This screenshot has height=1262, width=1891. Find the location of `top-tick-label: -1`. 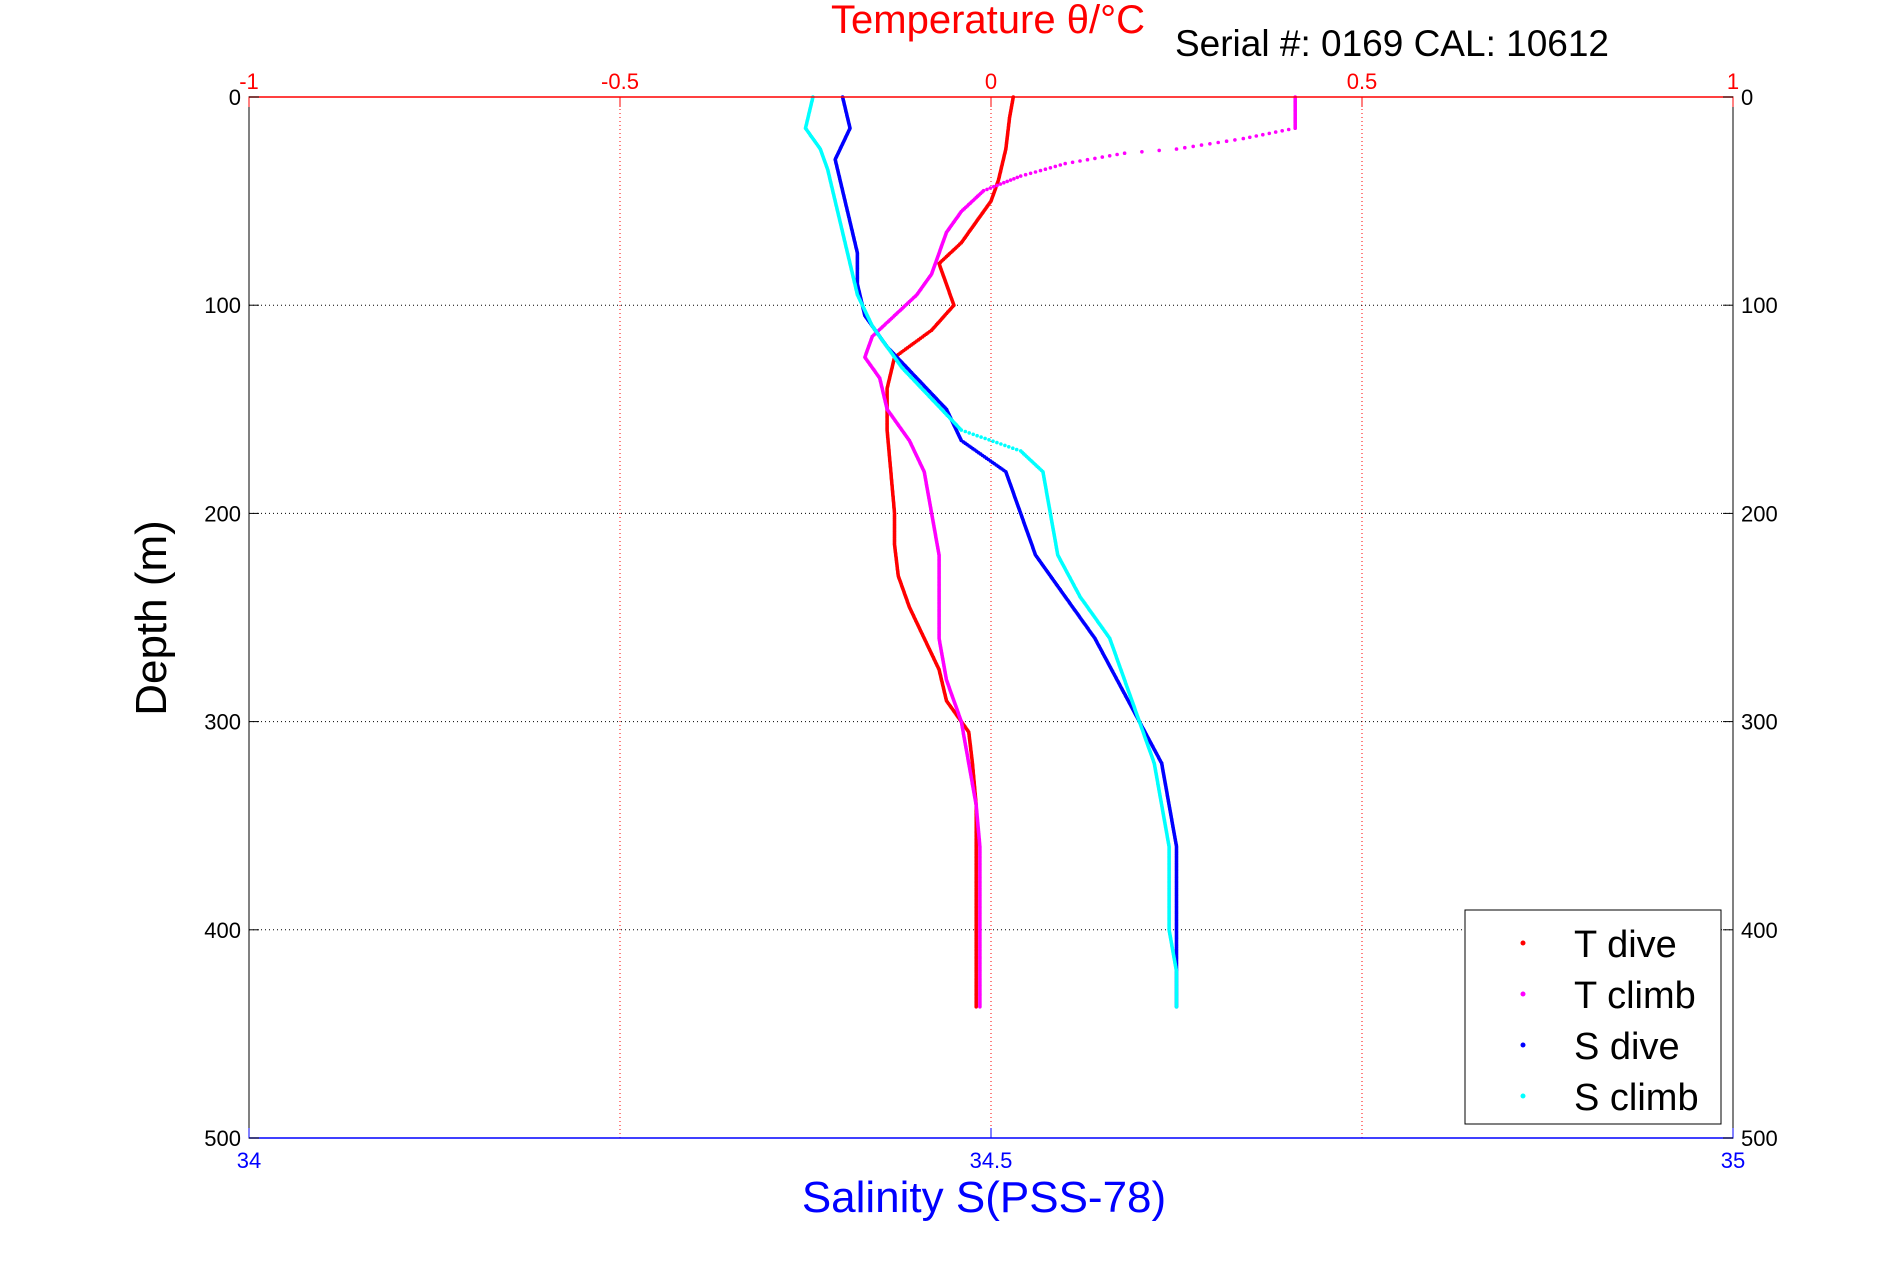

top-tick-label: -1 is located at coordinates (249, 81).